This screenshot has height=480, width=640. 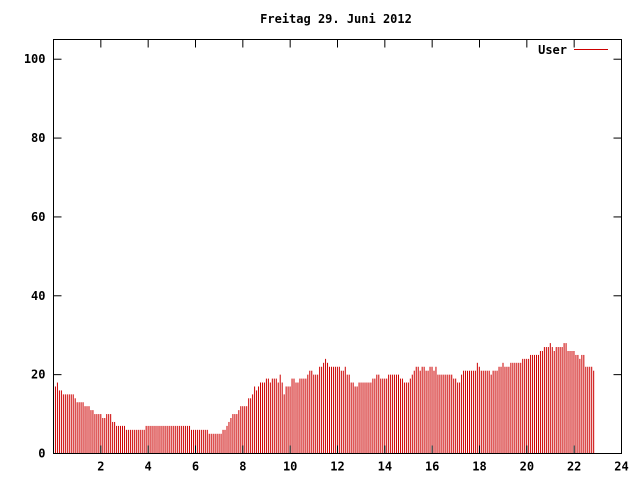 What do you see at coordinates (621, 467) in the screenshot?
I see `x-tick-label: 24` at bounding box center [621, 467].